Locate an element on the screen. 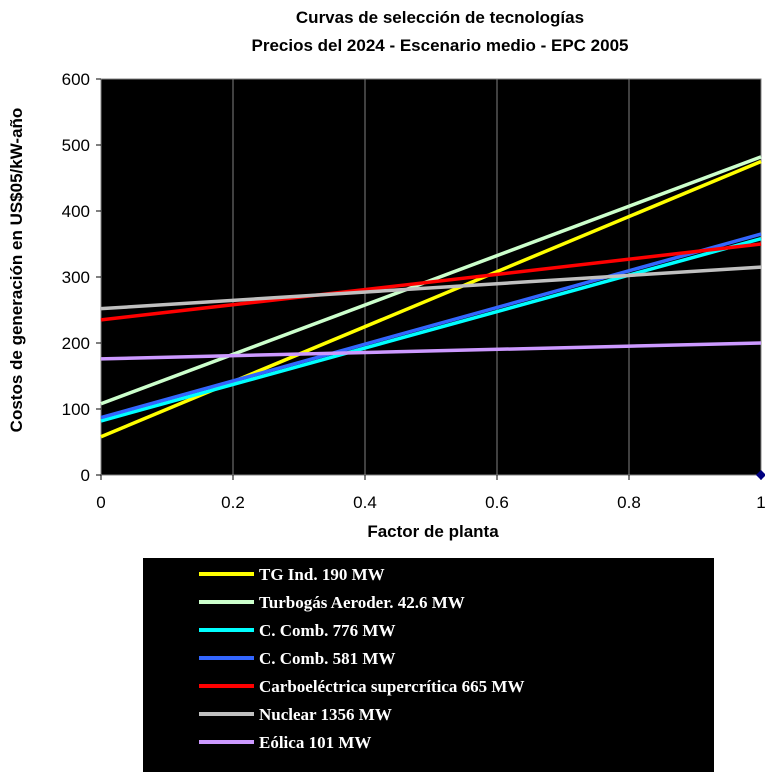 This screenshot has height=773, width=765. legend-entry-label: Carboeléctrica supercrítica 665 MW is located at coordinates (391, 686).